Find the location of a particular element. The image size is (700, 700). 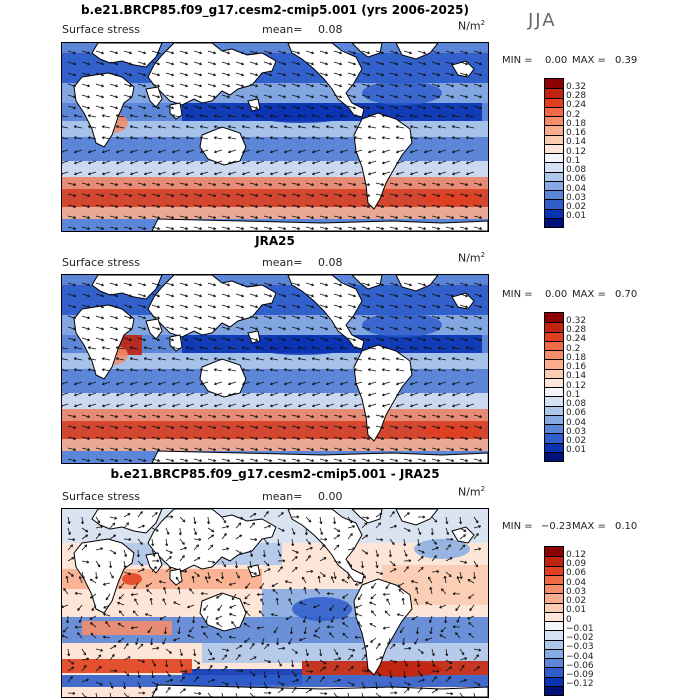

panel-2-max-value: 0.70 is located at coordinates (626, 294).